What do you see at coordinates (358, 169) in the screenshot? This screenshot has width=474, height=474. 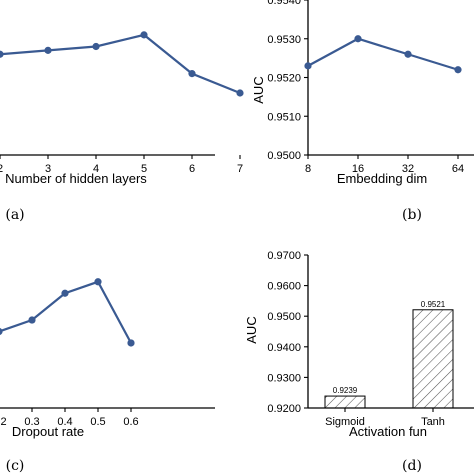 I see `x-tick-label-b: 16` at bounding box center [358, 169].